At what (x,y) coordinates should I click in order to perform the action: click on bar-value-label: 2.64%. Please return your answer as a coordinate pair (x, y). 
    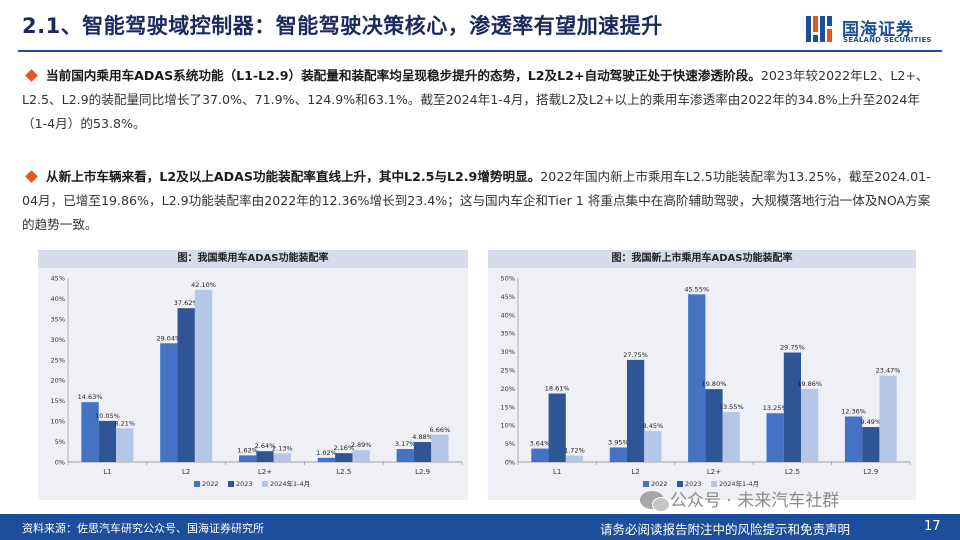
    Looking at the image, I should click on (265, 446).